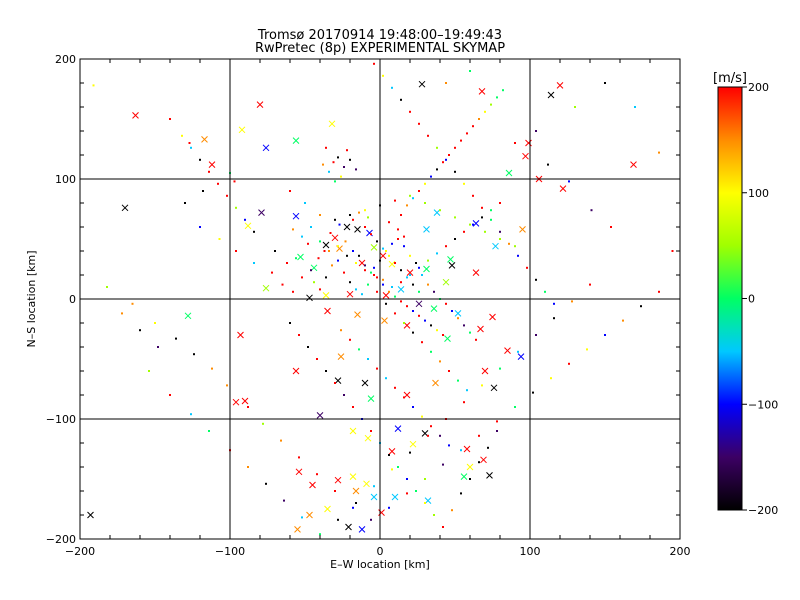 The height and width of the screenshot is (600, 800). Describe the element at coordinates (230, 551) in the screenshot. I see `x-tick-label: −100` at that location.